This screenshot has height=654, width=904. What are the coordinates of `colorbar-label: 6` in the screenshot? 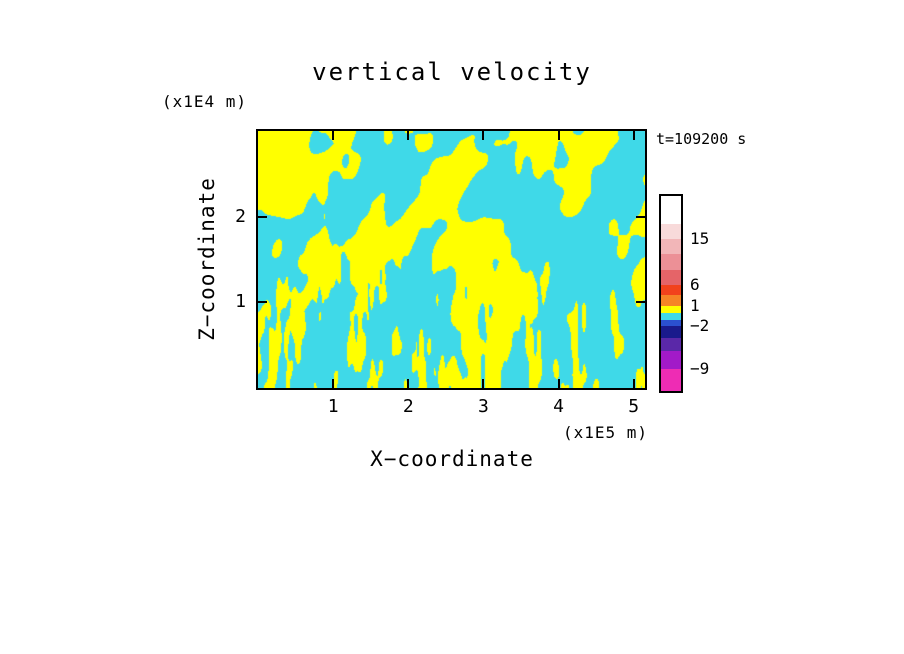 It's located at (695, 284).